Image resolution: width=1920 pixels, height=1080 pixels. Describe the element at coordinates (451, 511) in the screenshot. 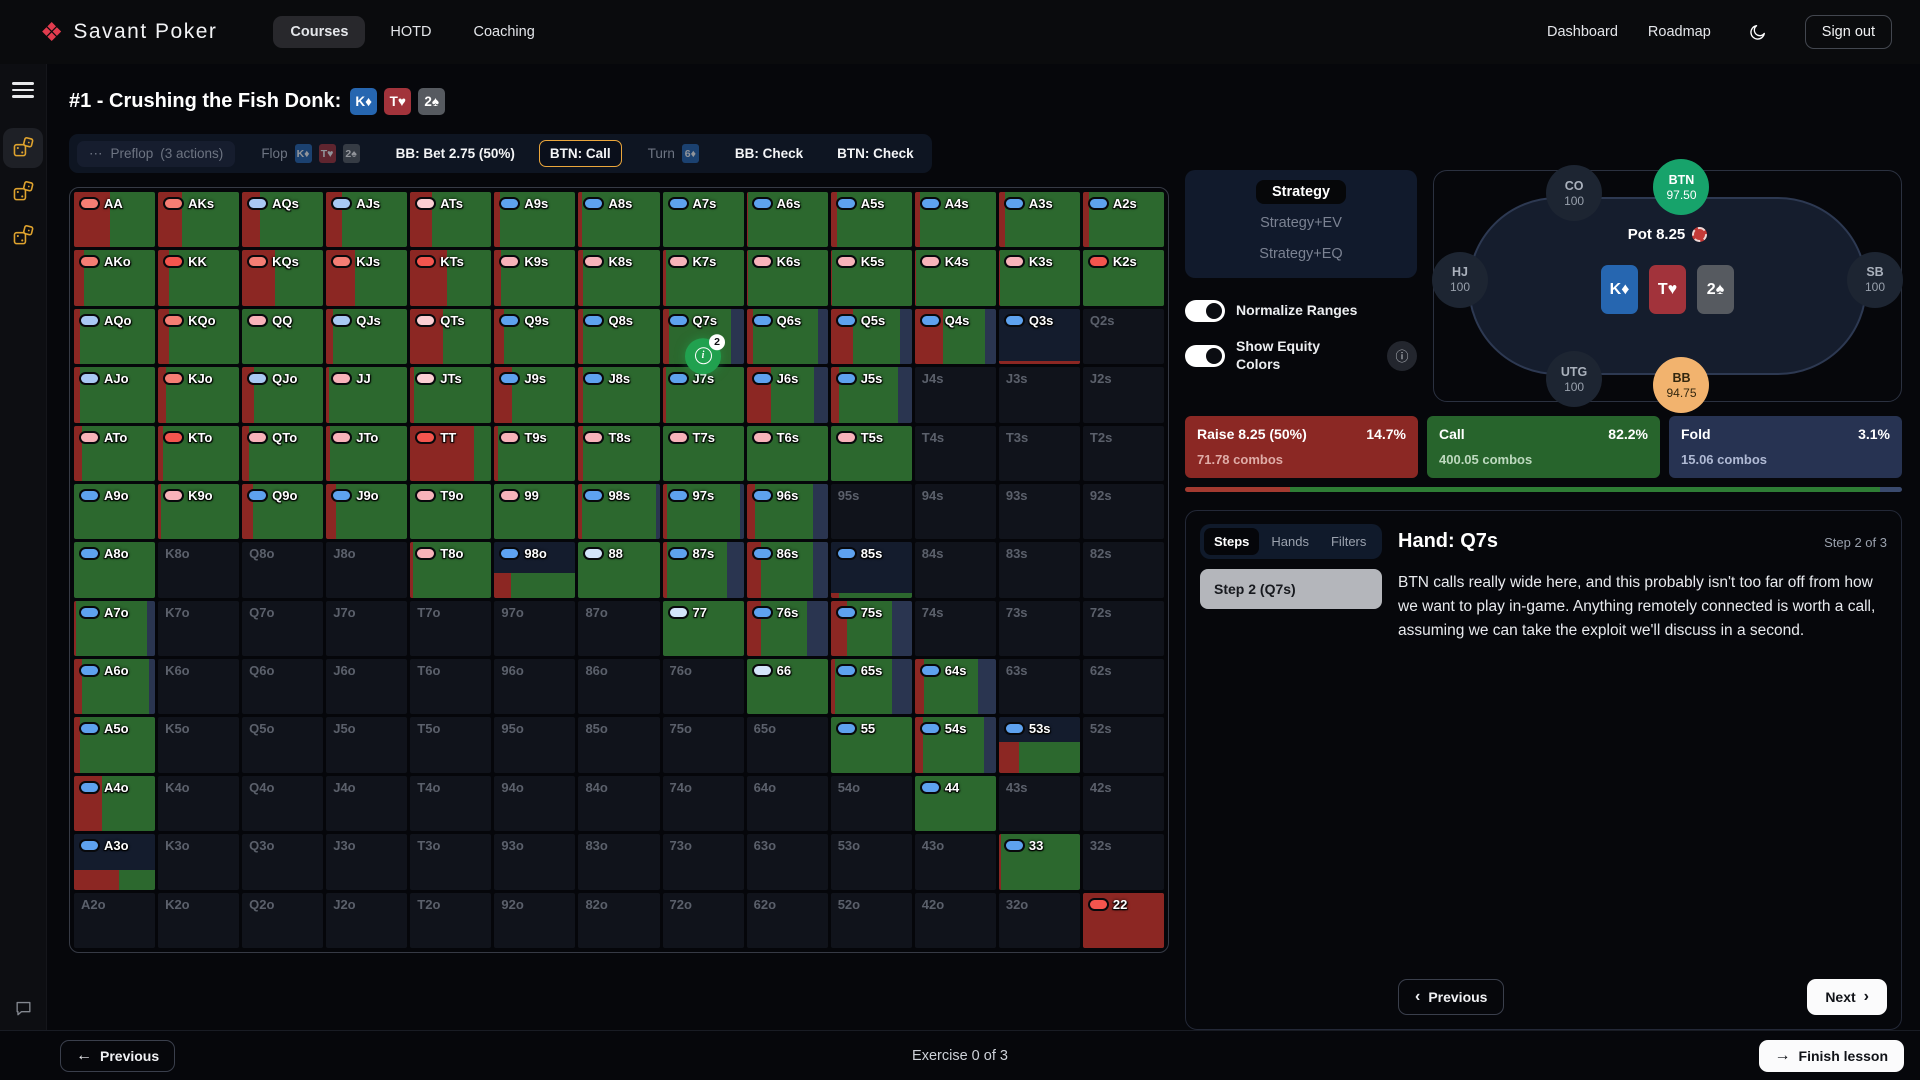

I see `grid-cell-T9o: T9o` at that location.